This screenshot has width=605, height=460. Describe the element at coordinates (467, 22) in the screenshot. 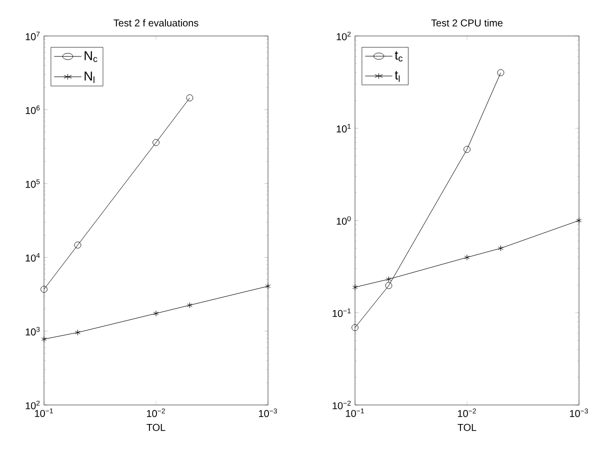

I see `chart-title: Test 2 CPU time` at that location.